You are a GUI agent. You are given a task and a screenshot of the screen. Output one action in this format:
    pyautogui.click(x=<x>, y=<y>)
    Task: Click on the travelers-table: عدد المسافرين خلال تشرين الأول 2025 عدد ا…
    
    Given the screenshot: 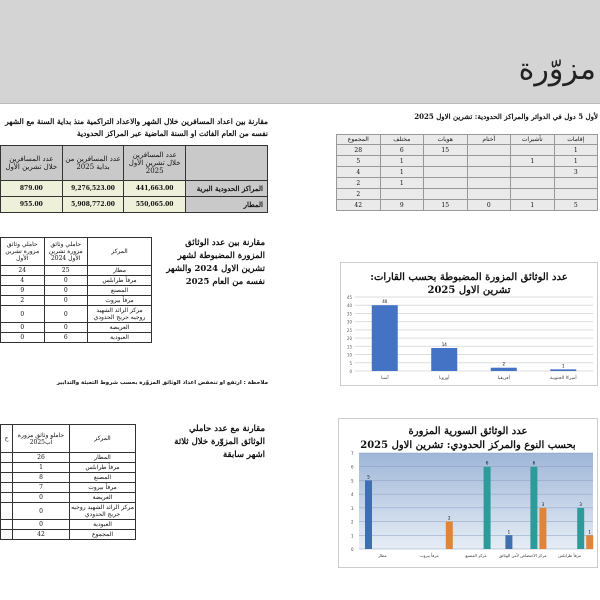 What is the action you would take?
    pyautogui.click(x=134, y=179)
    